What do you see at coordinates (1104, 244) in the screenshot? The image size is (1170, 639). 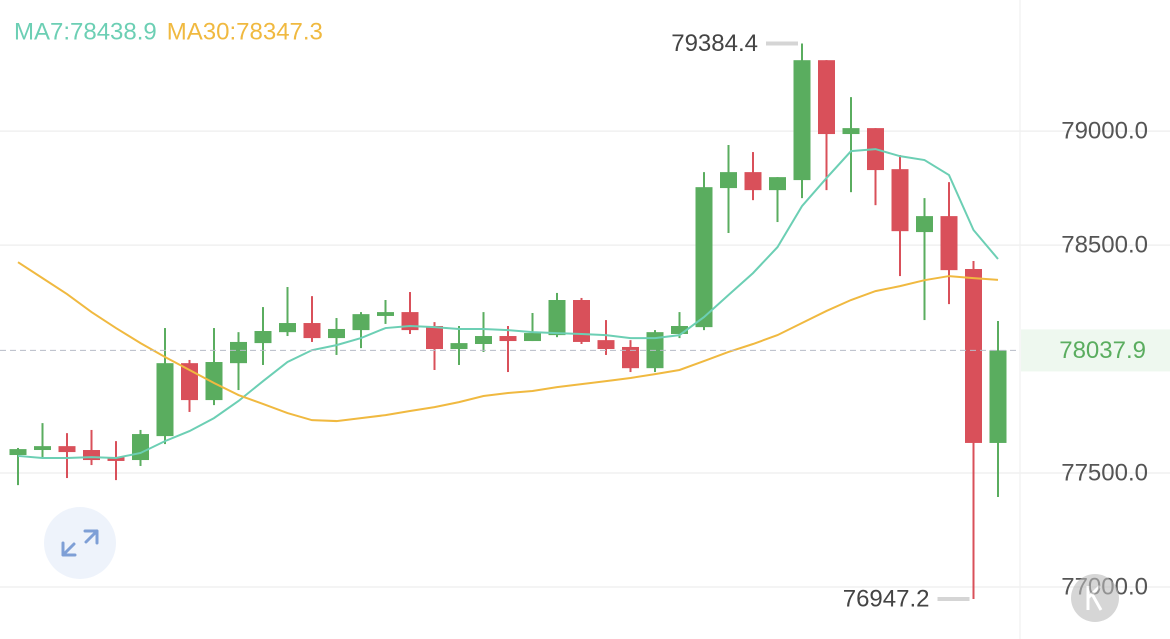 I see `y-tick-label: 78500.0` at bounding box center [1104, 244].